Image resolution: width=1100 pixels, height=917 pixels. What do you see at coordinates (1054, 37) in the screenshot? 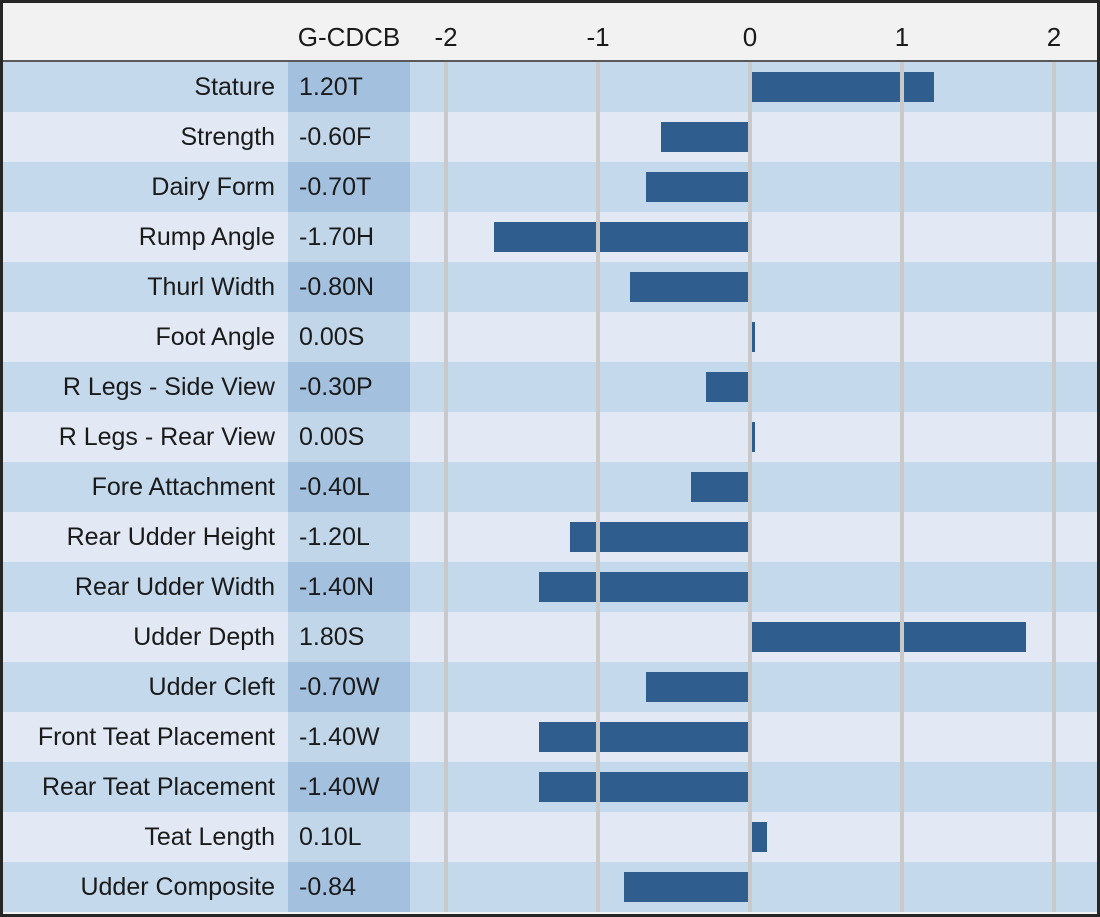
I see `axis-tick-label: 2` at bounding box center [1054, 37].